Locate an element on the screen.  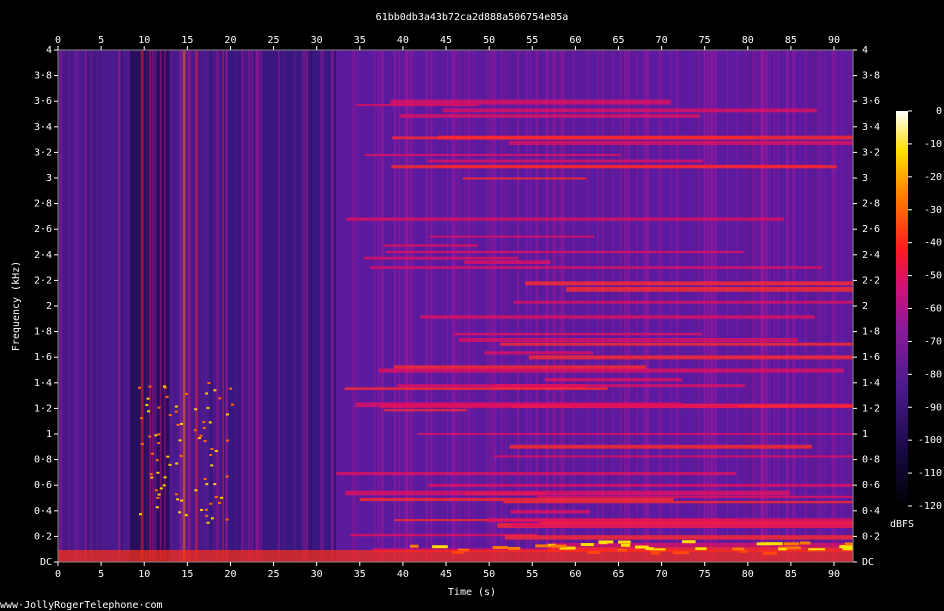
colorbar-tick-label: -60 is located at coordinates (933, 309).